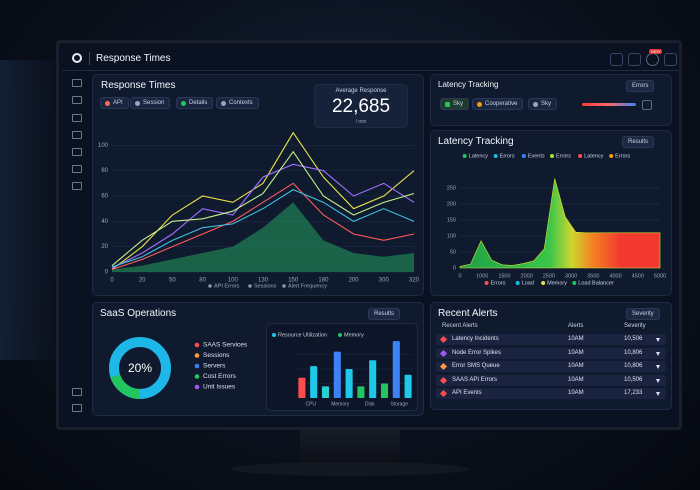  Describe the element at coordinates (142, 281) in the screenshot. I see `x-tick-label: 20` at that location.